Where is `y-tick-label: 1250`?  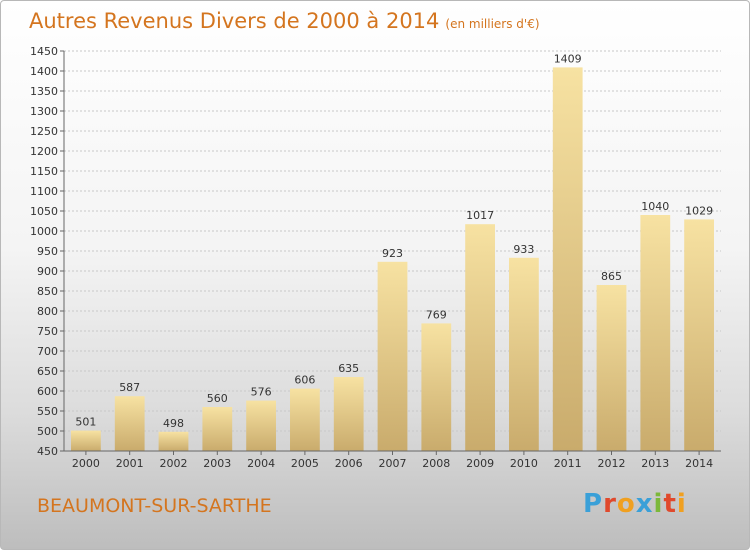 y-tick-label: 1250 is located at coordinates (44, 131).